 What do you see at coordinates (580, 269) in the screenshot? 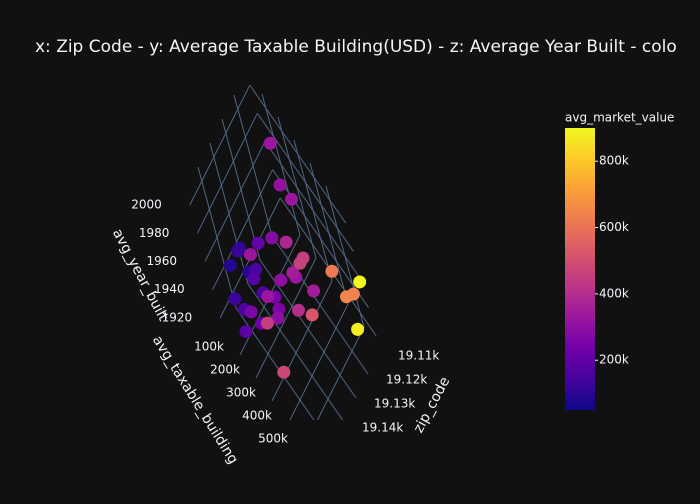
I see `colorbar-gradient` at bounding box center [580, 269].